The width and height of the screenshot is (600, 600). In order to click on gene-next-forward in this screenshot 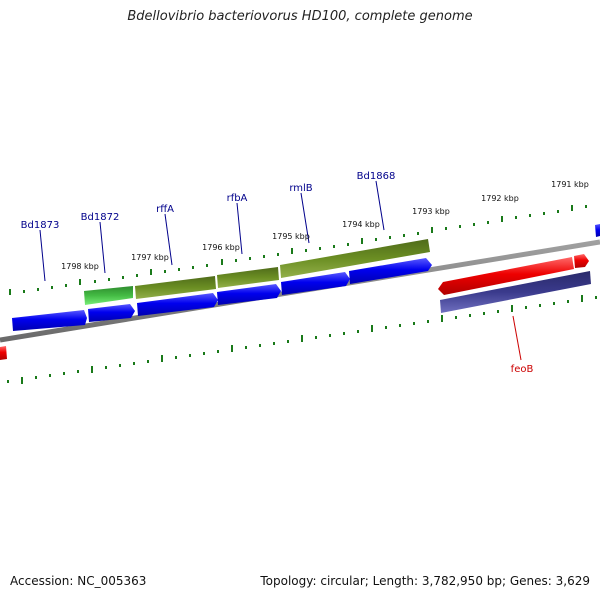, I will do `click(597, 230)`.